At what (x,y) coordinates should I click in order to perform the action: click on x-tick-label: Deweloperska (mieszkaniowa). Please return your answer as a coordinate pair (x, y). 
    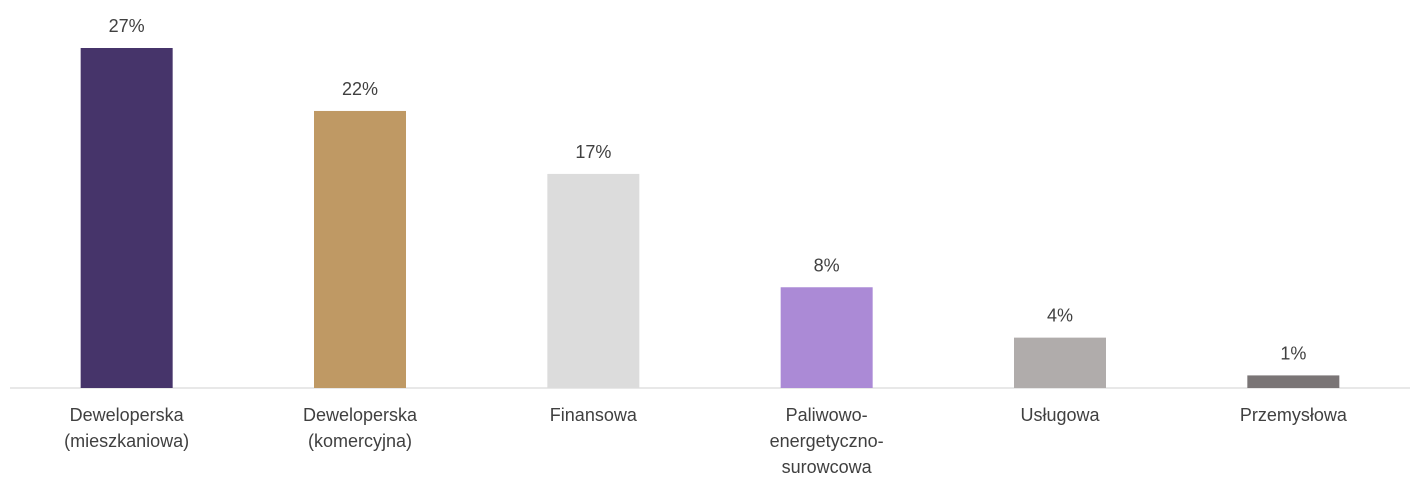
    Looking at the image, I should click on (127, 428).